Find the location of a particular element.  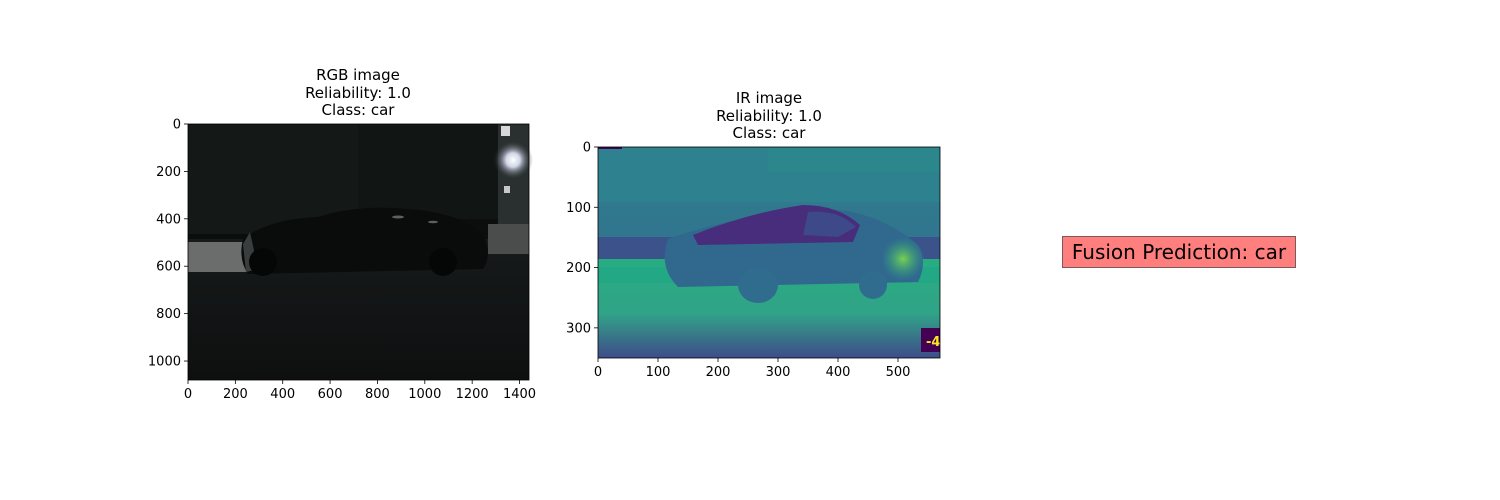

ir_panel-y-tick-label: 0 is located at coordinates (587, 148).